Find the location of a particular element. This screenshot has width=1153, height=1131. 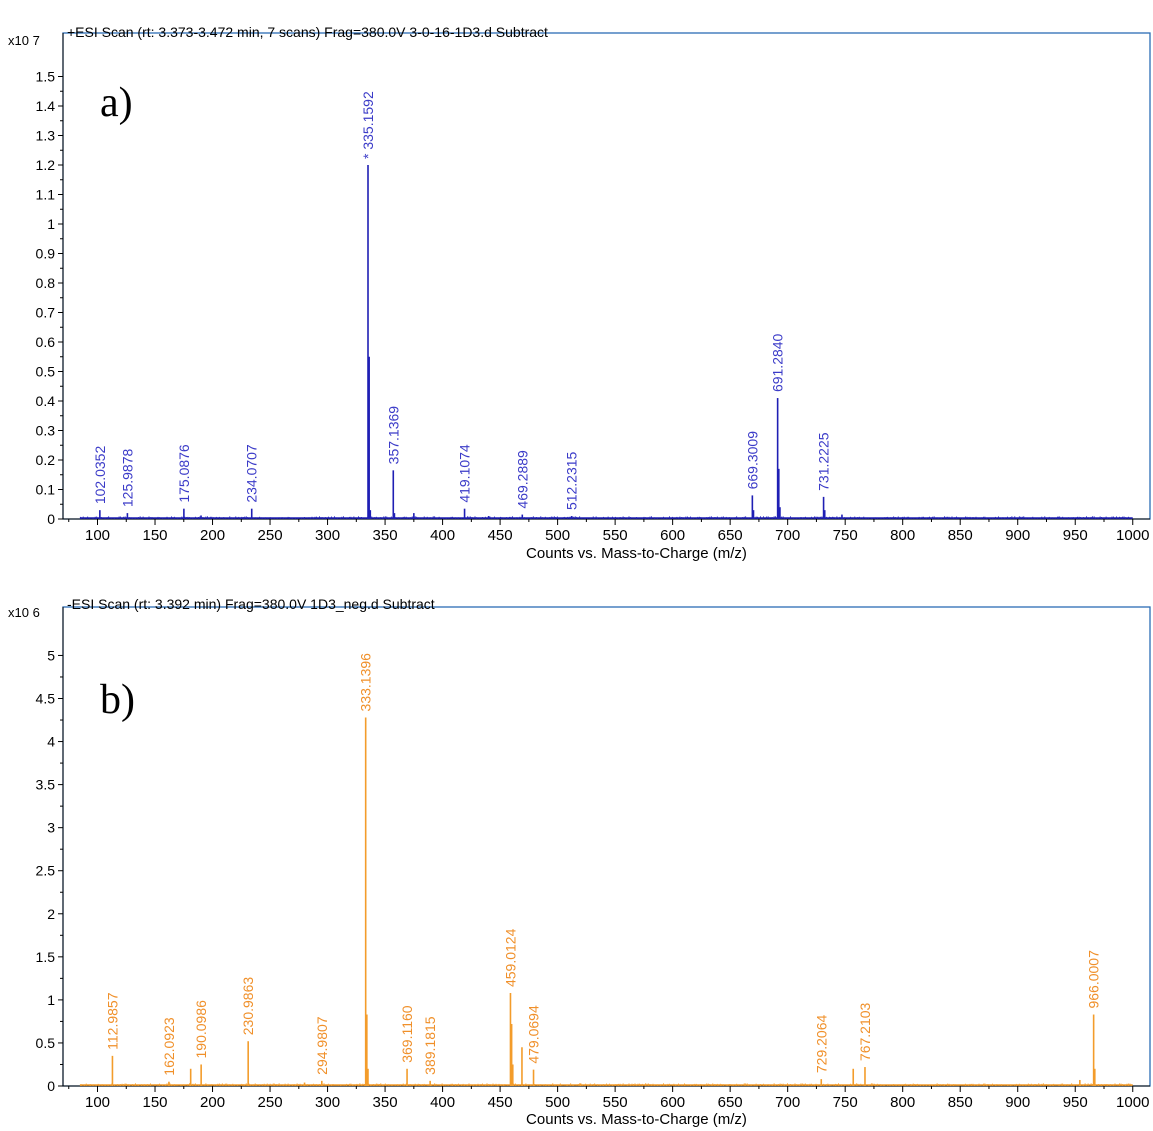

peak-label: 102.0352 is located at coordinates (100, 475).